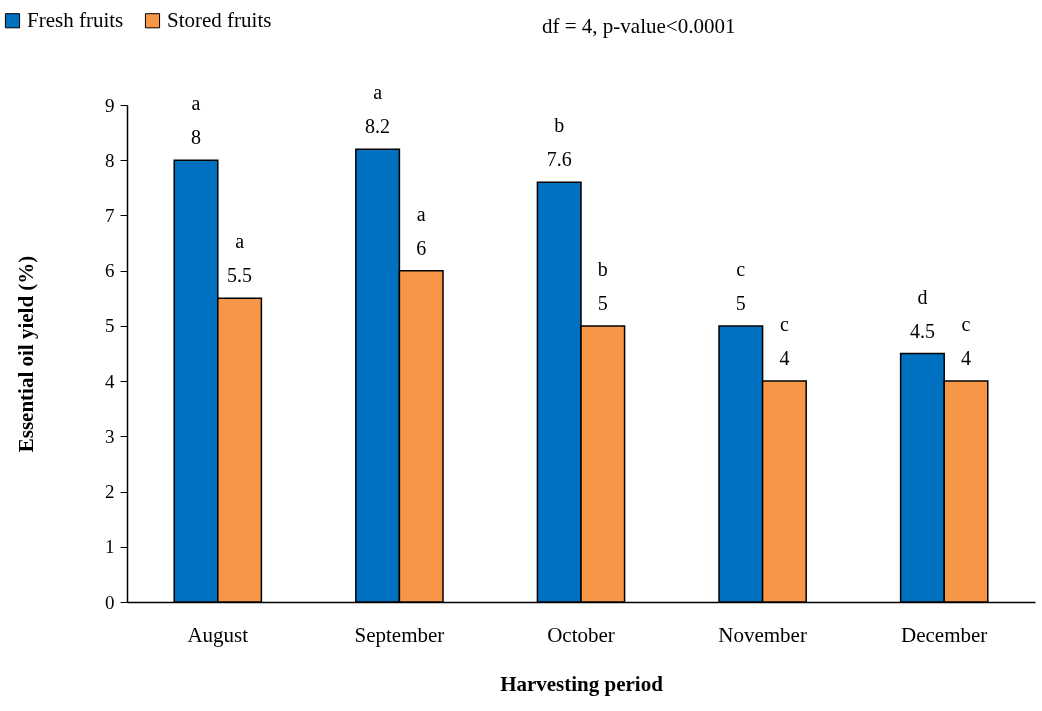 This screenshot has height=711, width=1042. I want to click on x-tick-label: November, so click(762, 634).